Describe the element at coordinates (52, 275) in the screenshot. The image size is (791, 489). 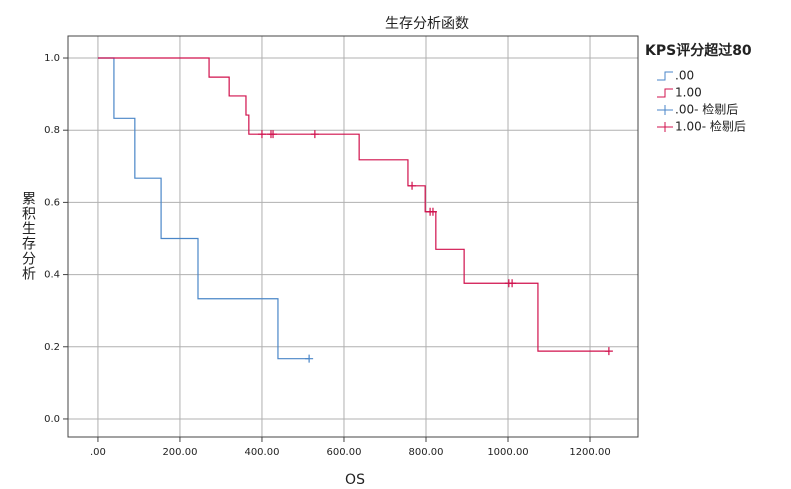
I see `y-tick-label: 0.4` at that location.